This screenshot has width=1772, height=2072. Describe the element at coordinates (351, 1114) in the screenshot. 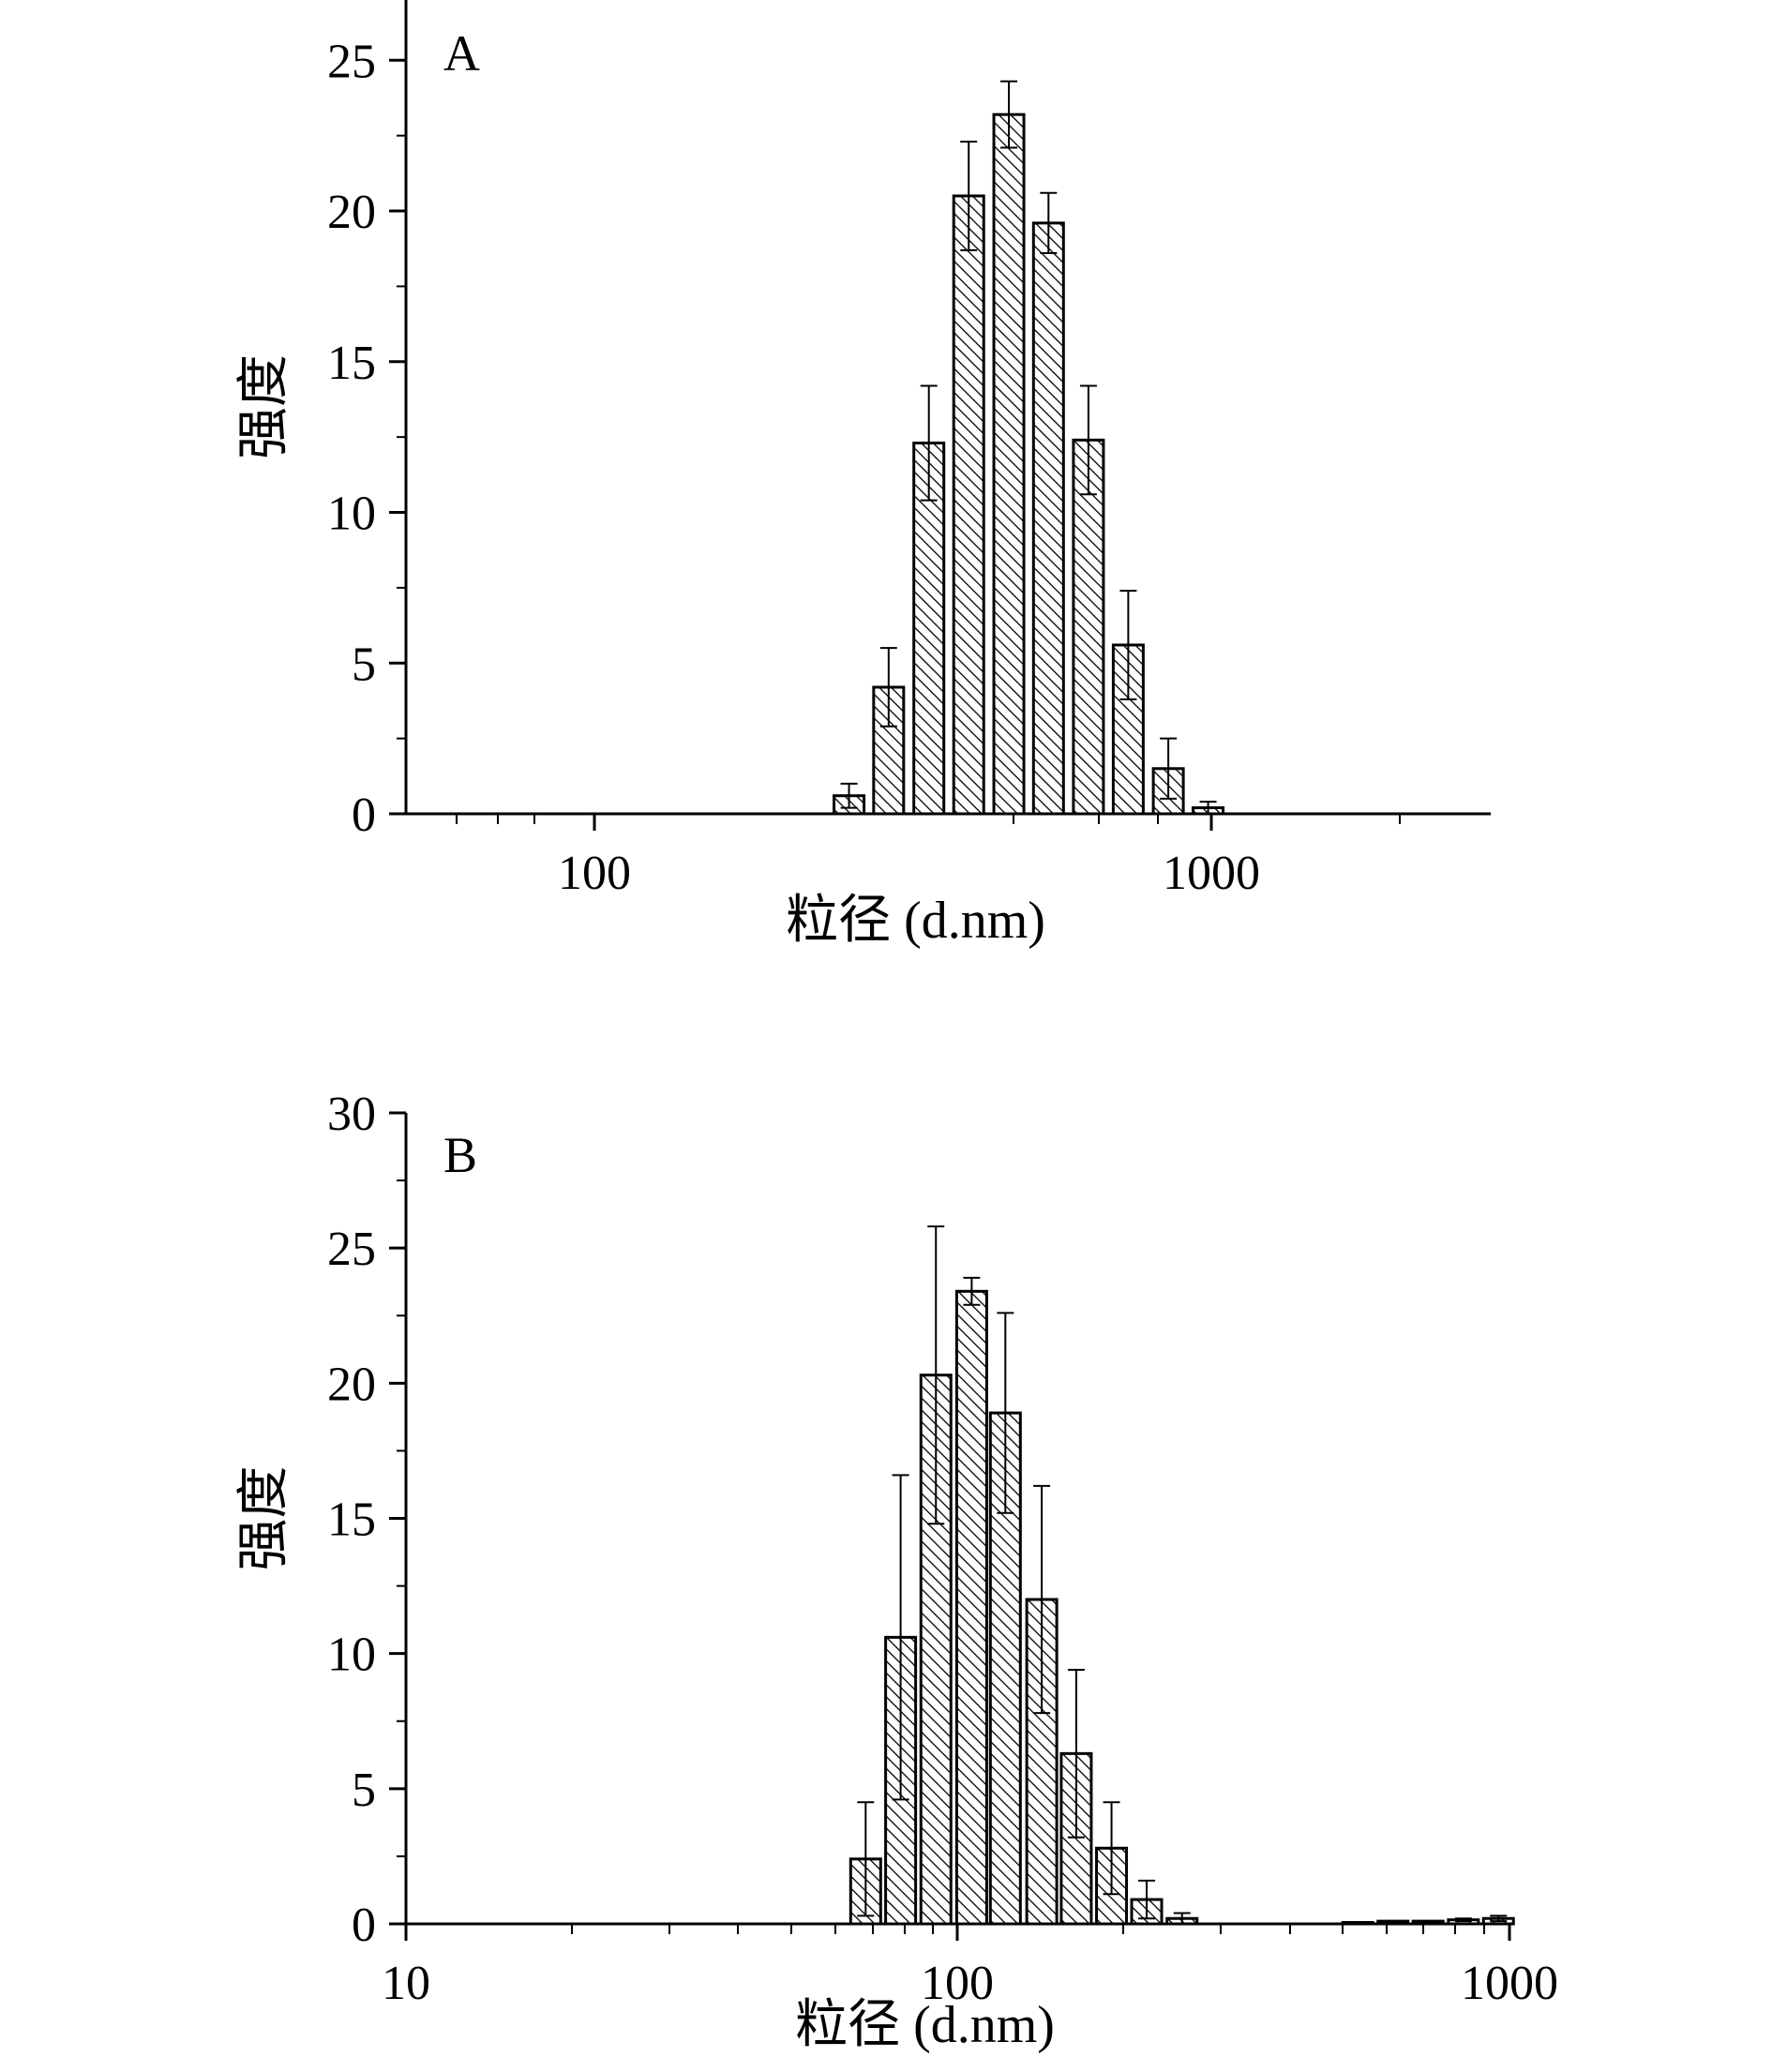

I see `y-tick-label: 30` at that location.